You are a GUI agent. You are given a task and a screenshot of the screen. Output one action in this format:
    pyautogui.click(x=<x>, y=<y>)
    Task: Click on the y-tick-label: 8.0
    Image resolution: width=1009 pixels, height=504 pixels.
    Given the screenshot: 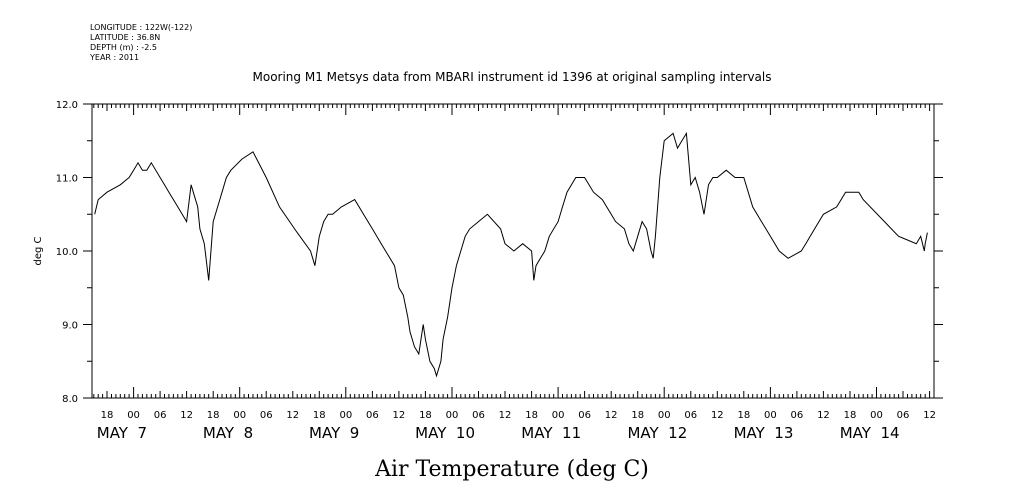 What is the action you would take?
    pyautogui.click(x=70, y=399)
    